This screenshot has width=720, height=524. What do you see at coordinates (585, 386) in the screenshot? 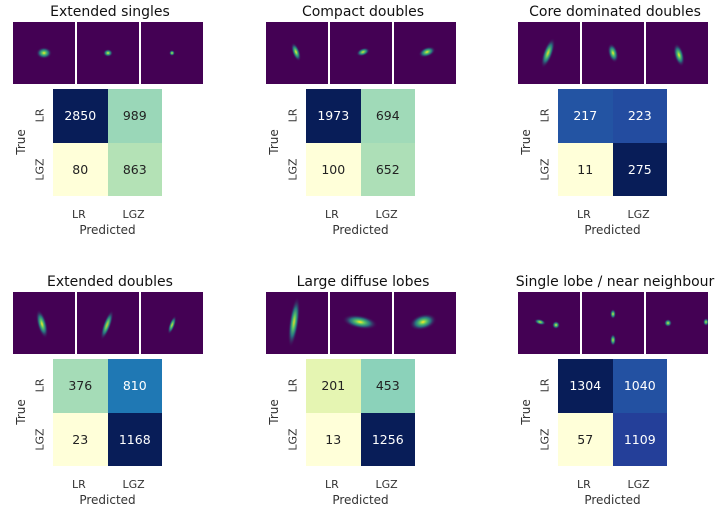
I see `matrix-cell: 1304` at bounding box center [585, 386].